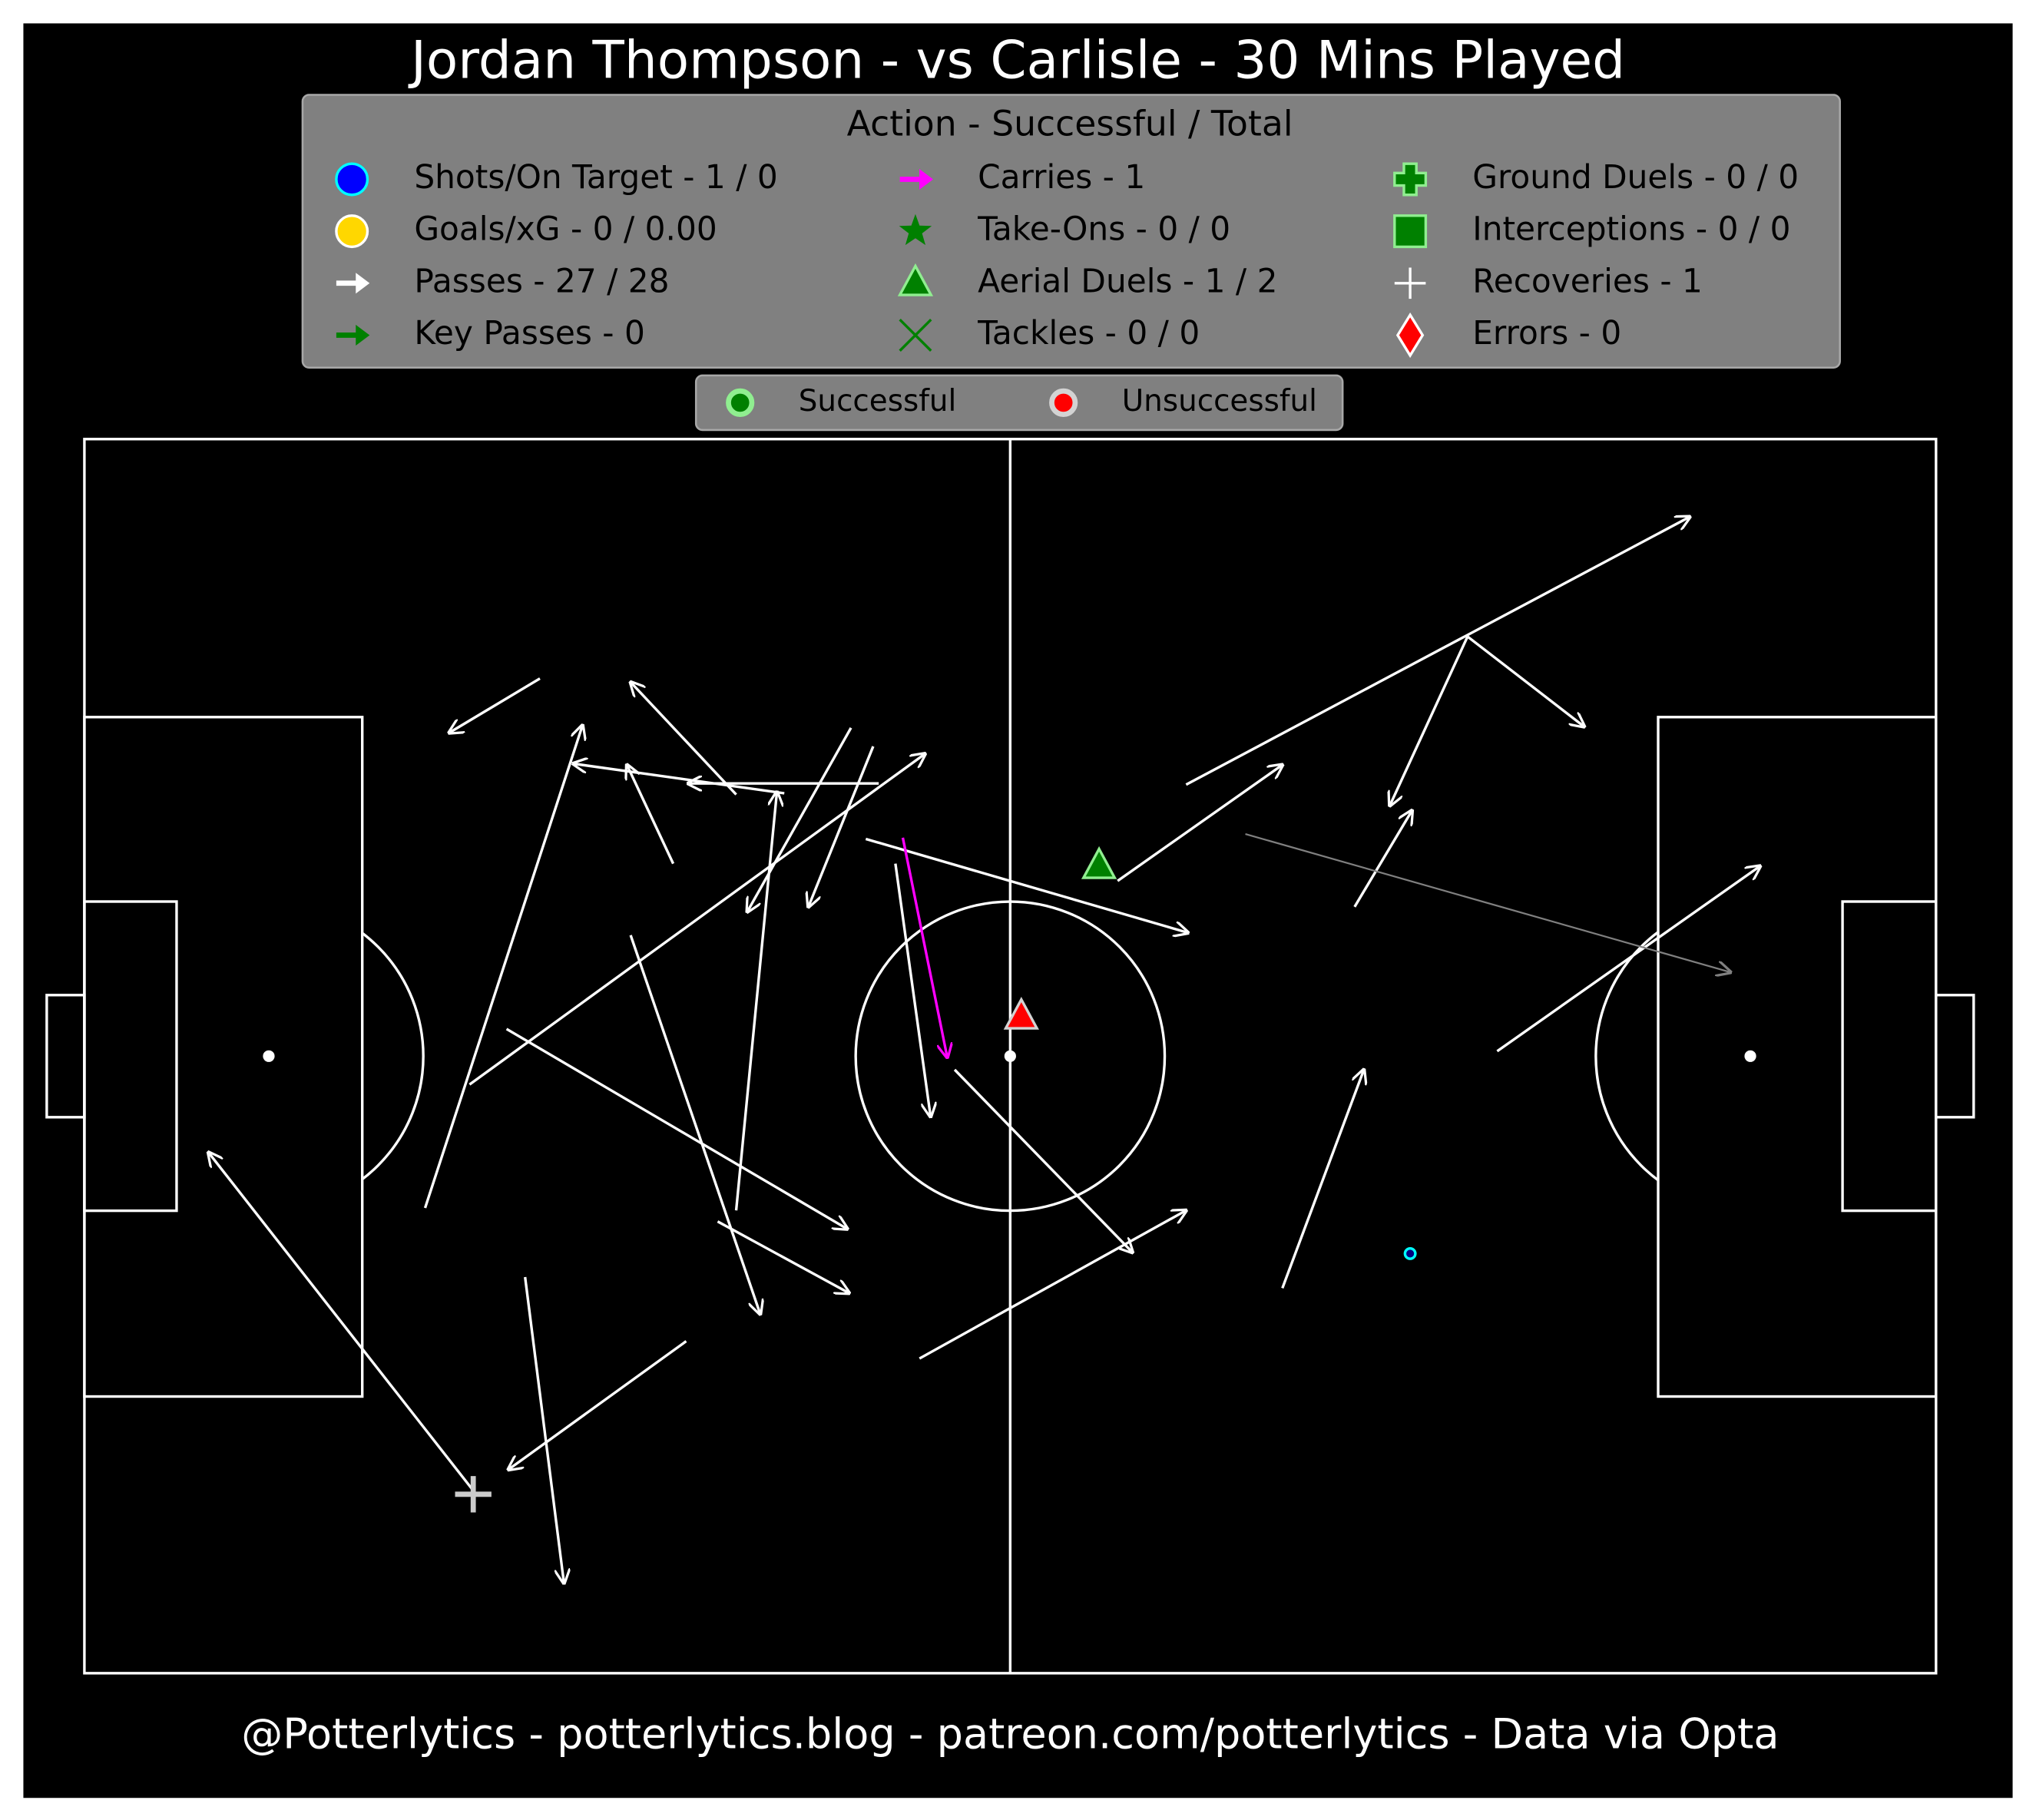  What do you see at coordinates (1019, 403) in the screenshot?
I see `outcome-legend-box` at bounding box center [1019, 403].